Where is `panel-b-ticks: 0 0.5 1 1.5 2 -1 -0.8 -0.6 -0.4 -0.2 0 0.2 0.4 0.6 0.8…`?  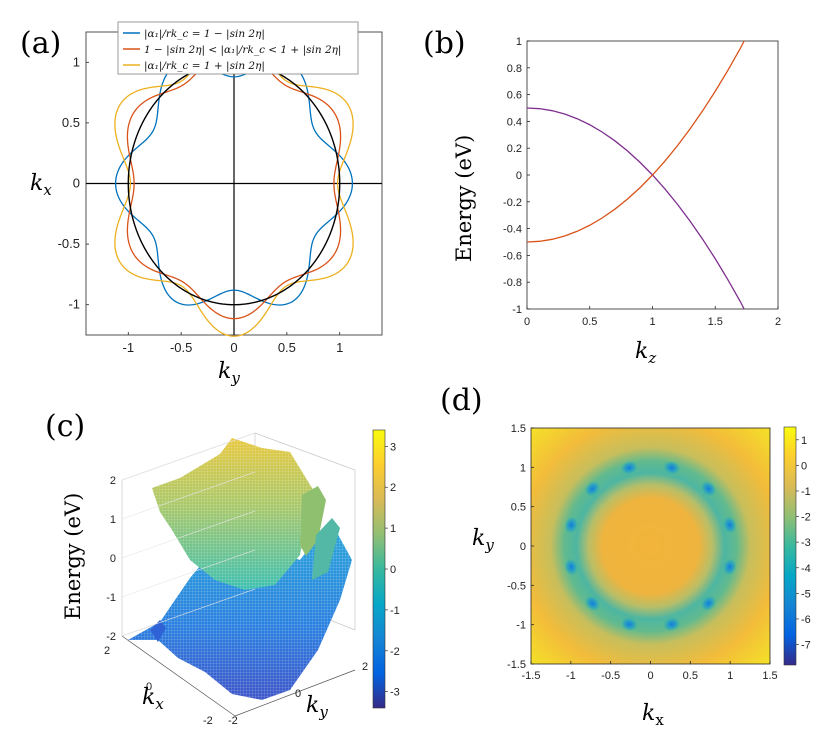
panel-b-ticks: 0 0.5 1 1.5 2 -1 -0.8 -0.6 -0.4 -0.2 0 0.2 0.4 0.6 0.8… is located at coordinates (642, 182).